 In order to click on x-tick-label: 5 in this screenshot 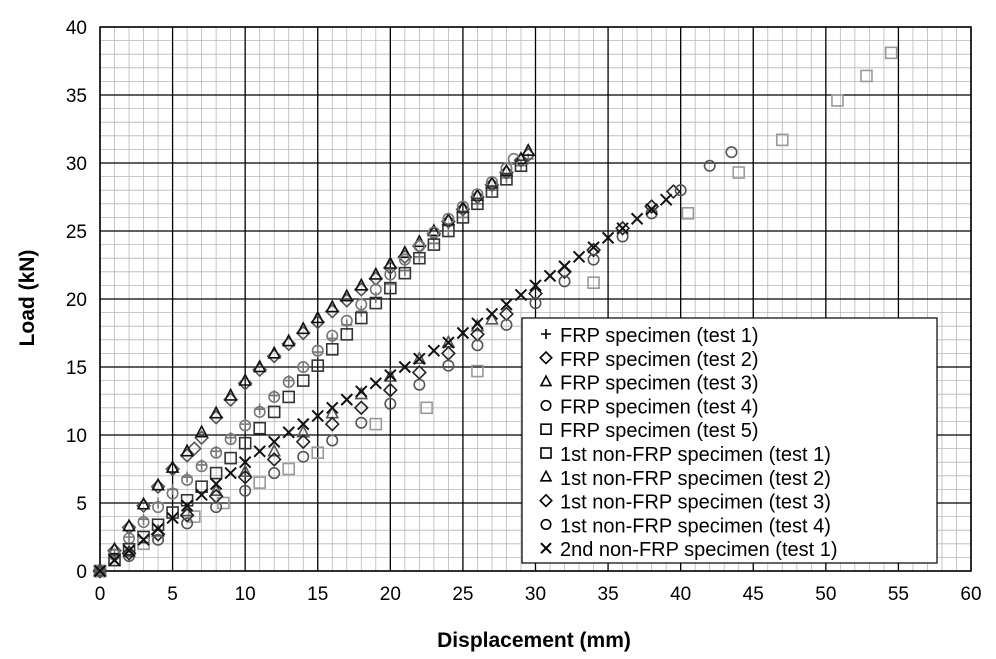, I will do `click(172, 594)`.